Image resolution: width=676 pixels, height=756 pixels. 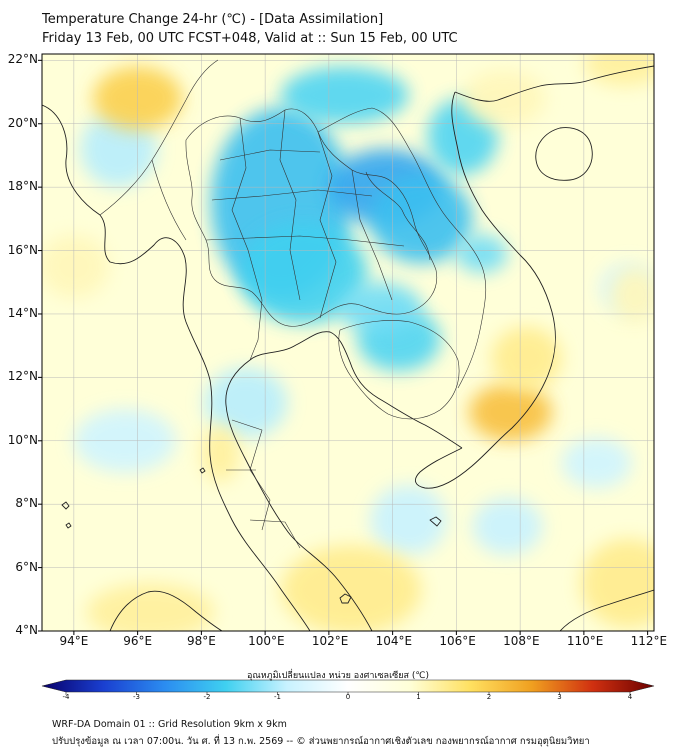 I want to click on colorbar-tick-label: 2, so click(x=489, y=697).